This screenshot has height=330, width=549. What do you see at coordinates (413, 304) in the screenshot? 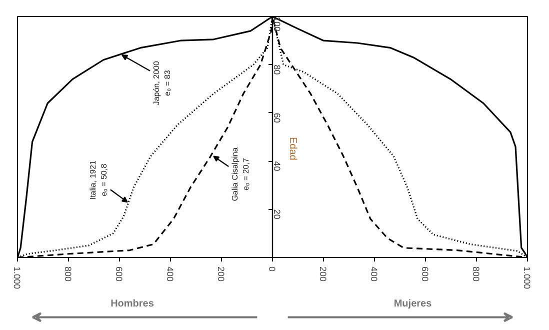
I see `text: Mujeres` at bounding box center [413, 304].